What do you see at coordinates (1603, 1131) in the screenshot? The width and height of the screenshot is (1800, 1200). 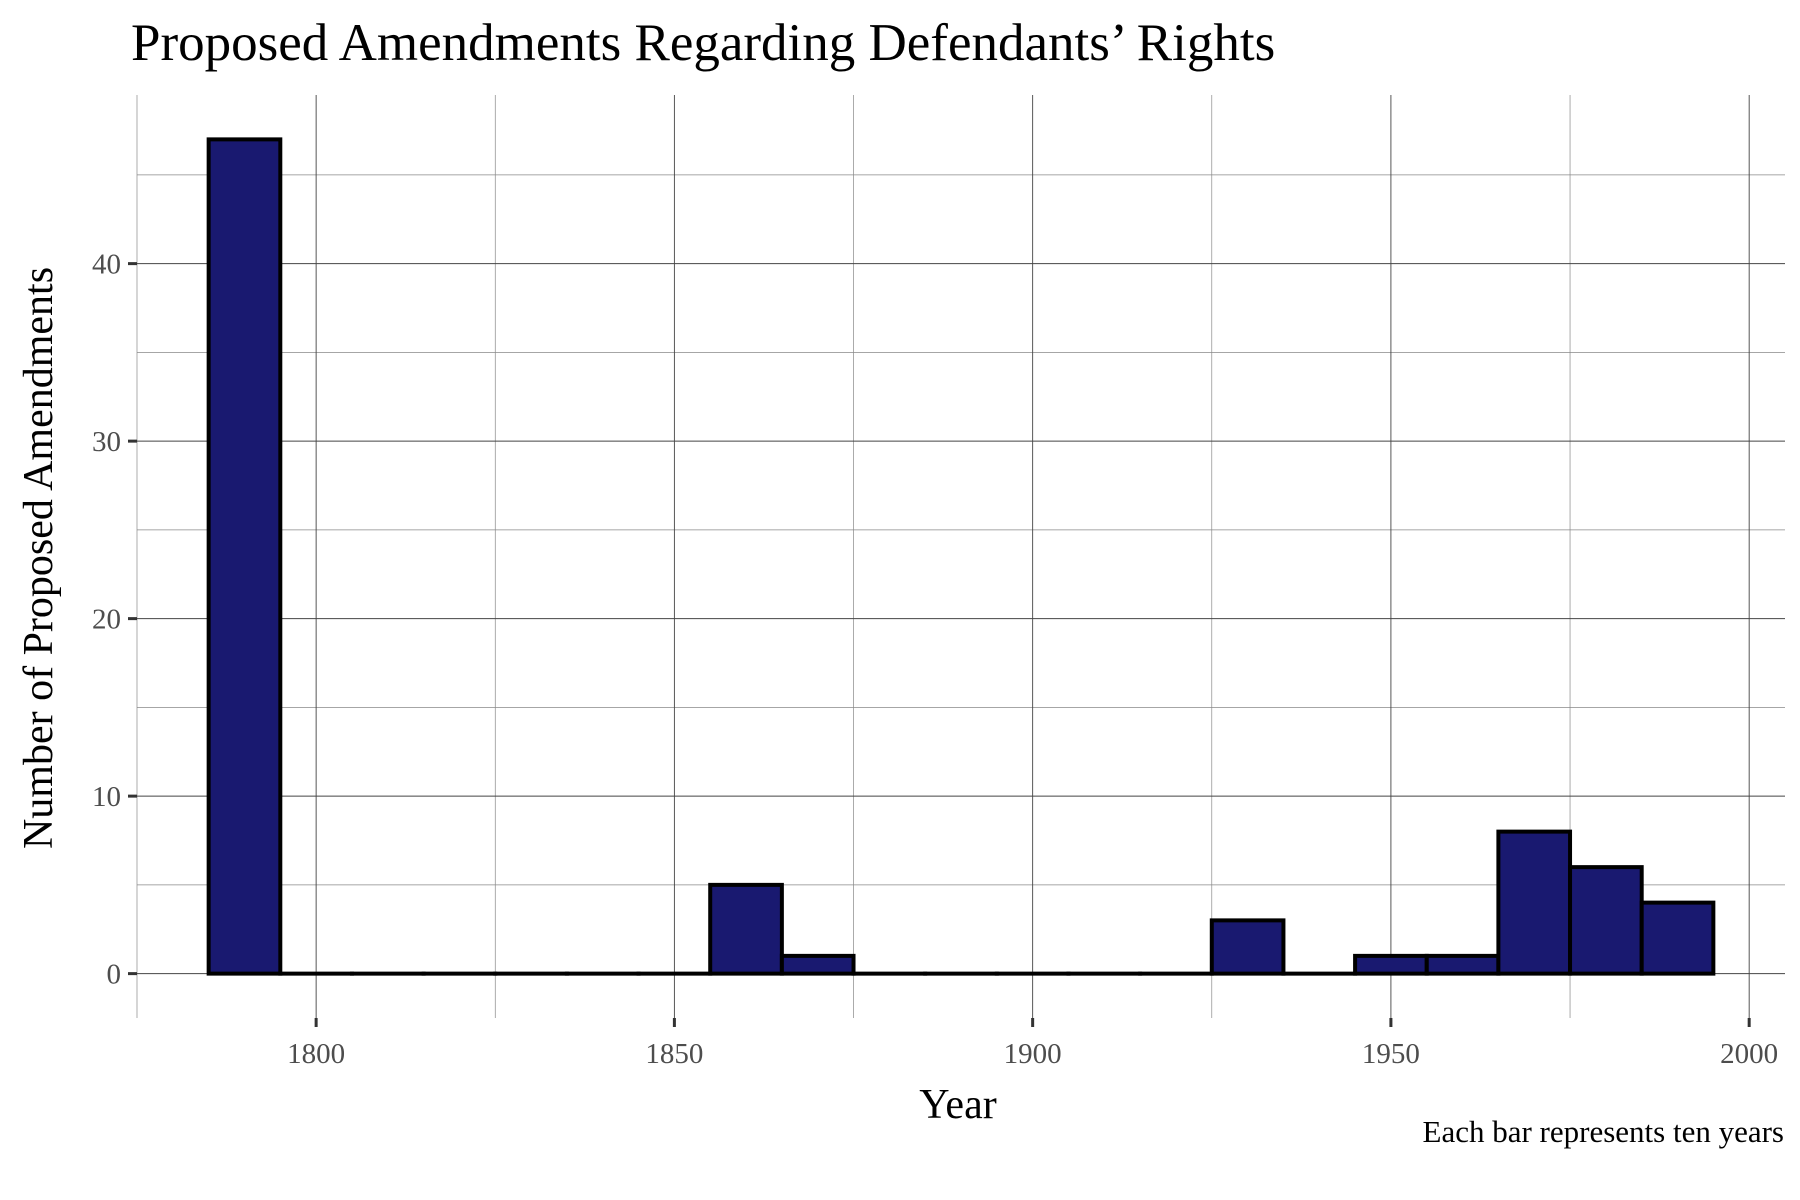 I see `chart-caption: Each bar represents ten years` at bounding box center [1603, 1131].